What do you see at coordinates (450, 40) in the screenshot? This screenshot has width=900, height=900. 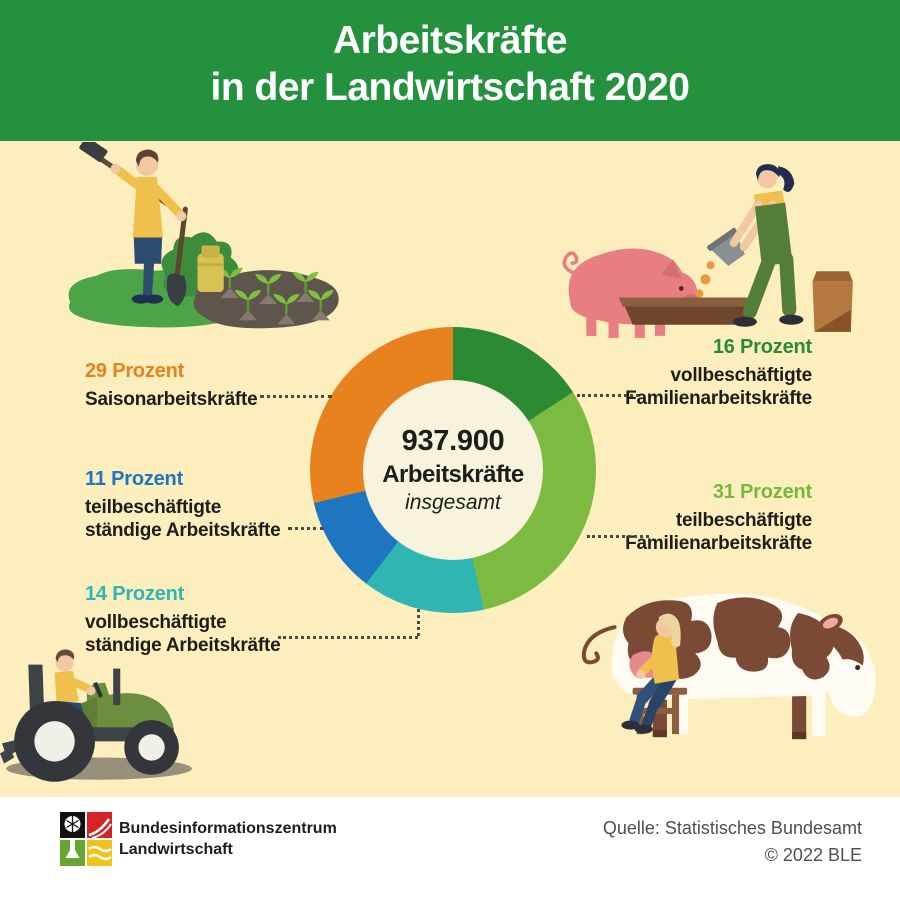 I see `page-title-line1: Arbeitskräfte` at bounding box center [450, 40].